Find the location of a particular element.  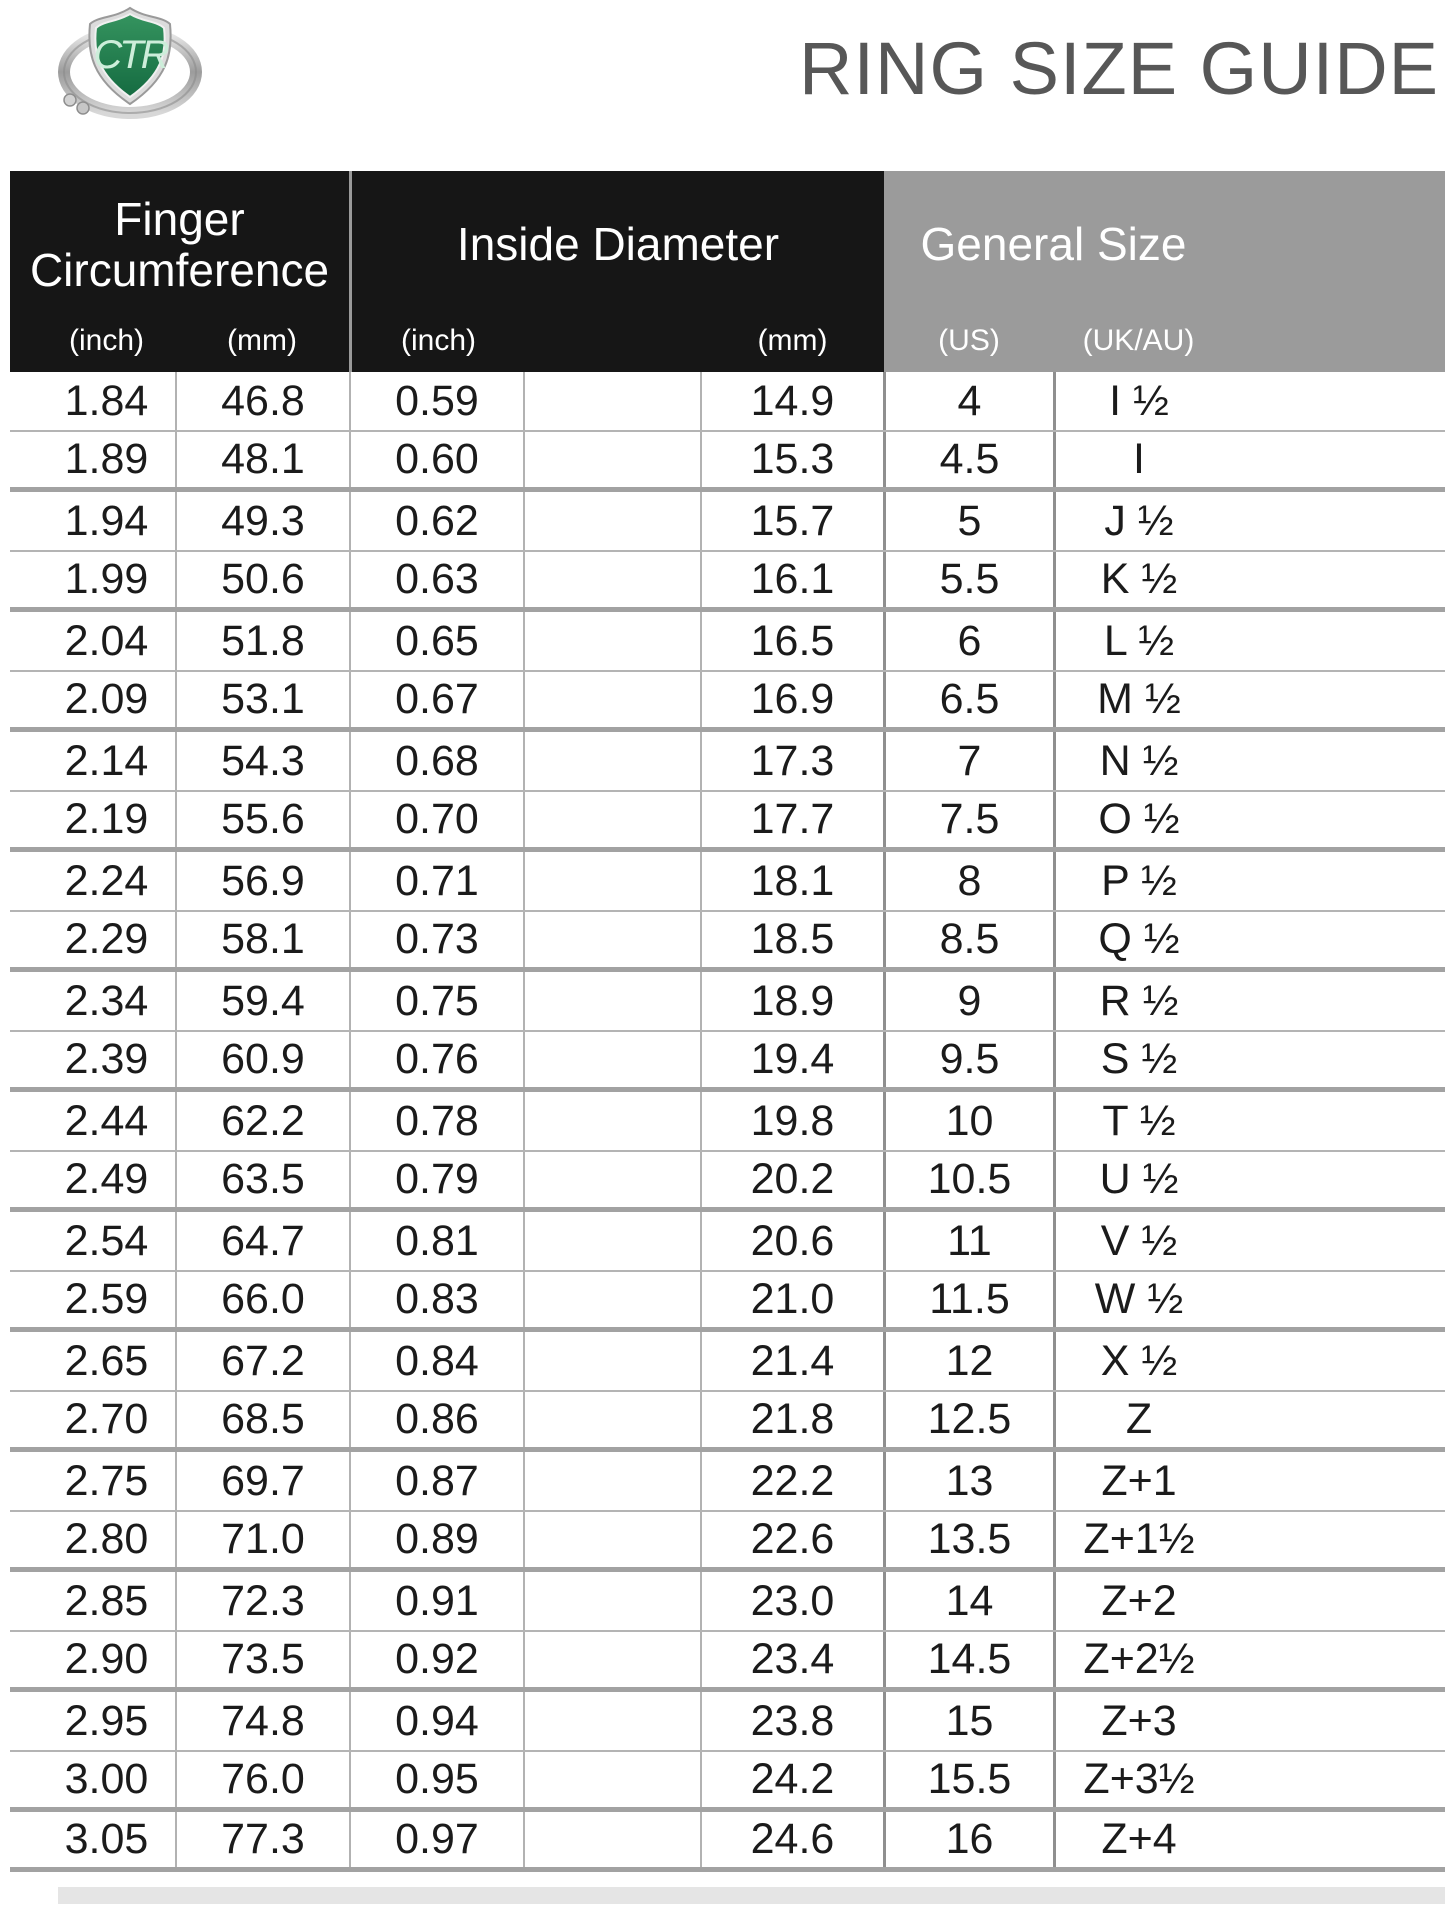

table-row: 2.75 69.7 0.87 22.2 13 Z+1 is located at coordinates (727, 1482).